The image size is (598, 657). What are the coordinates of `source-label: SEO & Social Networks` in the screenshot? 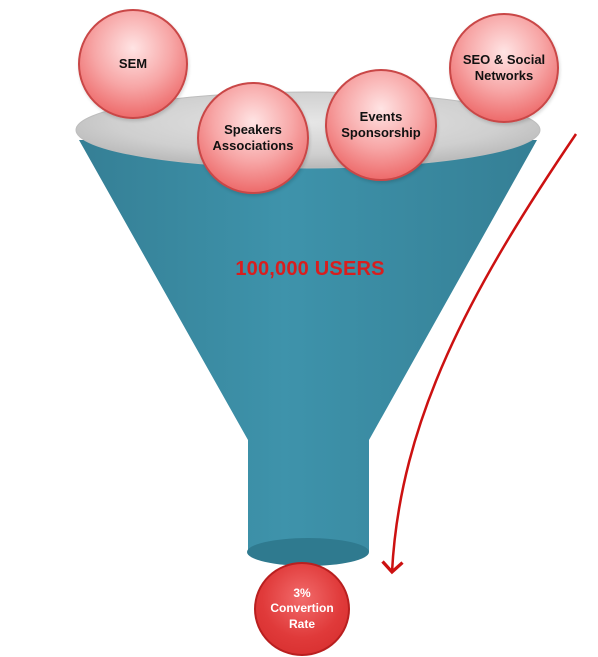 It's located at (504, 67).